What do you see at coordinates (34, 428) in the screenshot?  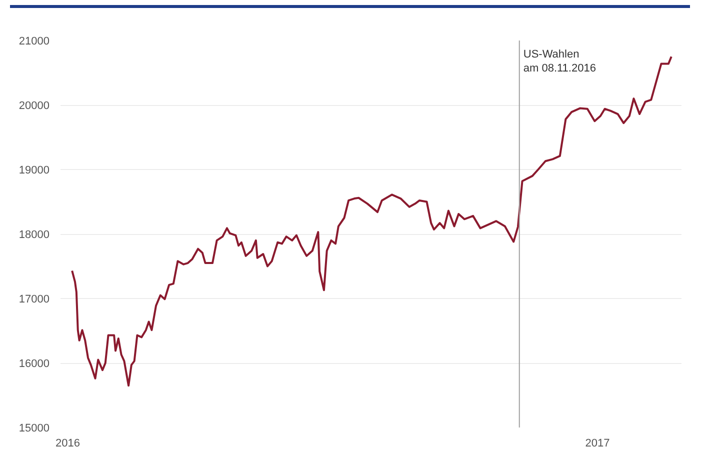 I see `y-tick-label: 15000` at bounding box center [34, 428].